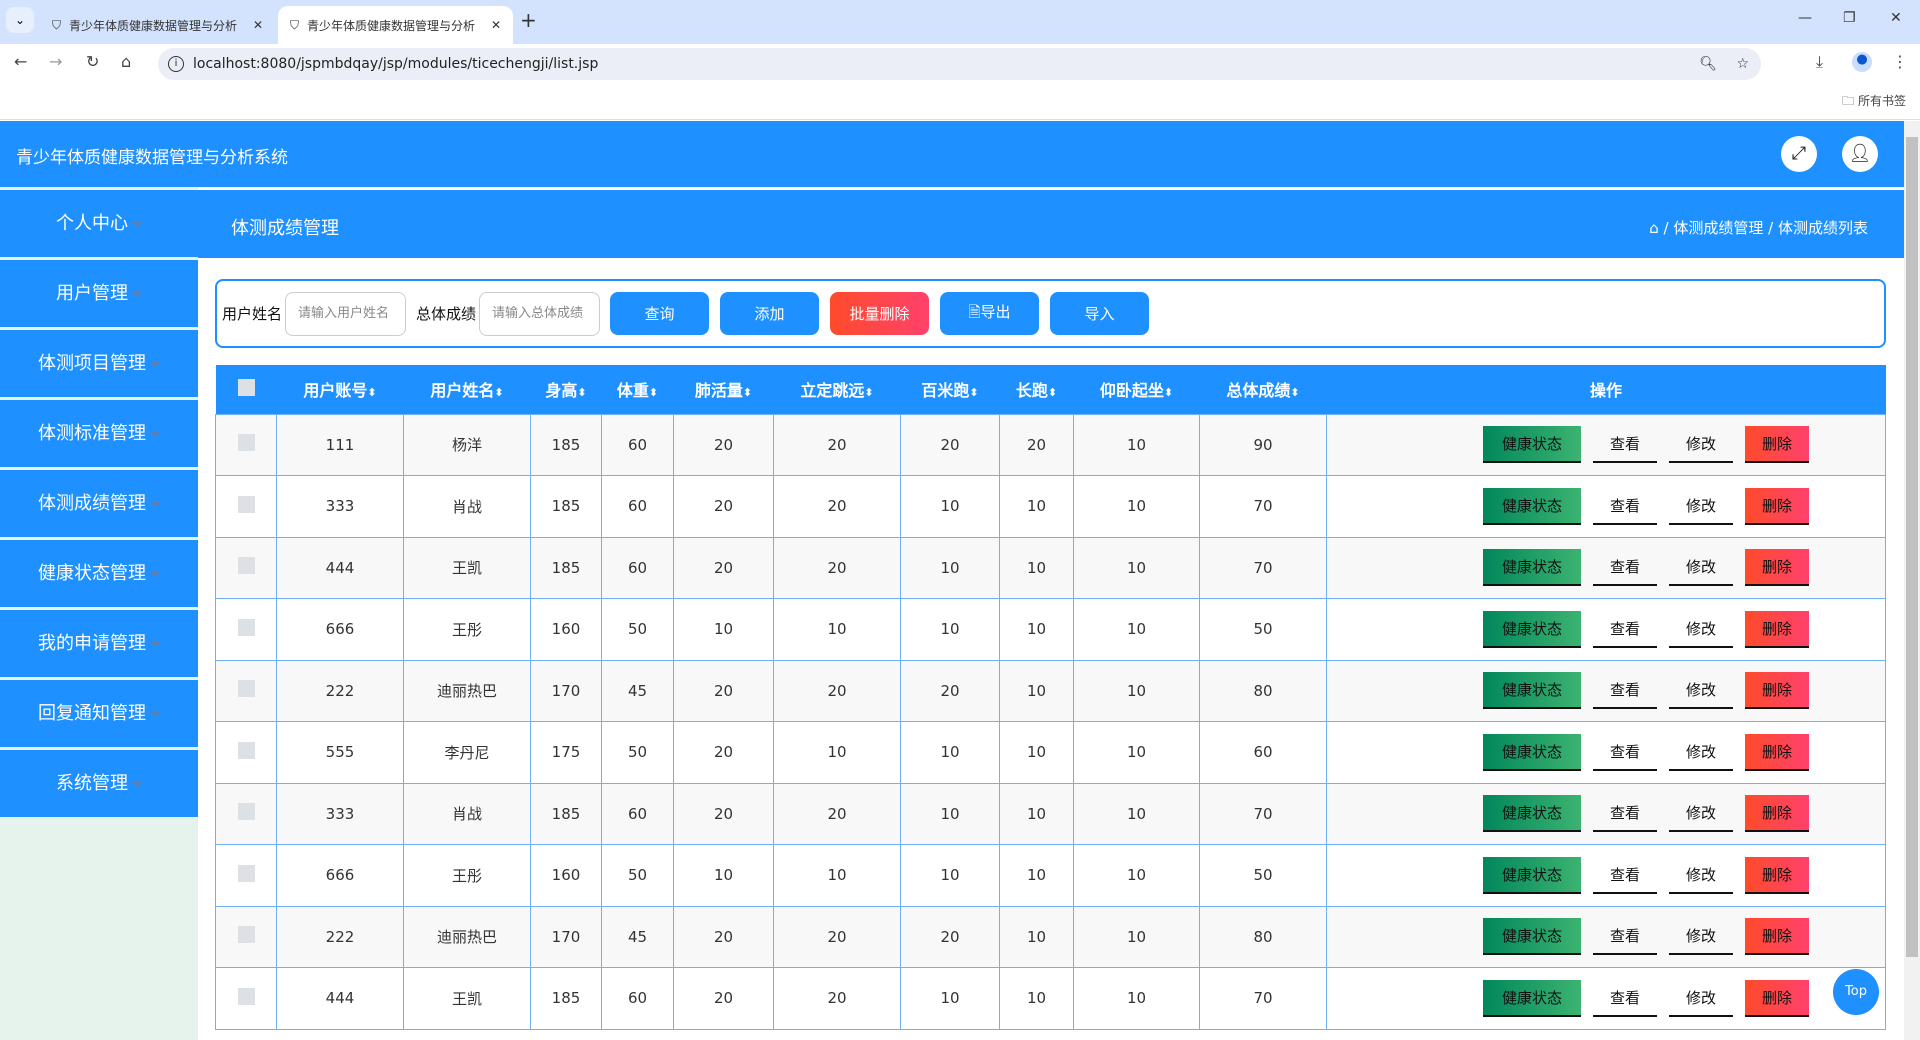 The height and width of the screenshot is (1040, 1920). Describe the element at coordinates (99, 503) in the screenshot. I see `sidebar-item: 体测成绩管理` at that location.